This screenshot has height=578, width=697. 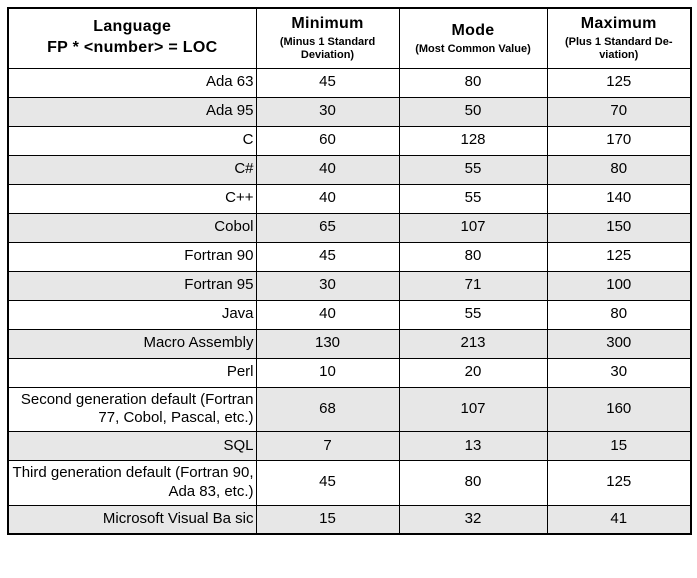 What do you see at coordinates (132, 227) in the screenshot?
I see `language-cell: Cobol` at bounding box center [132, 227].